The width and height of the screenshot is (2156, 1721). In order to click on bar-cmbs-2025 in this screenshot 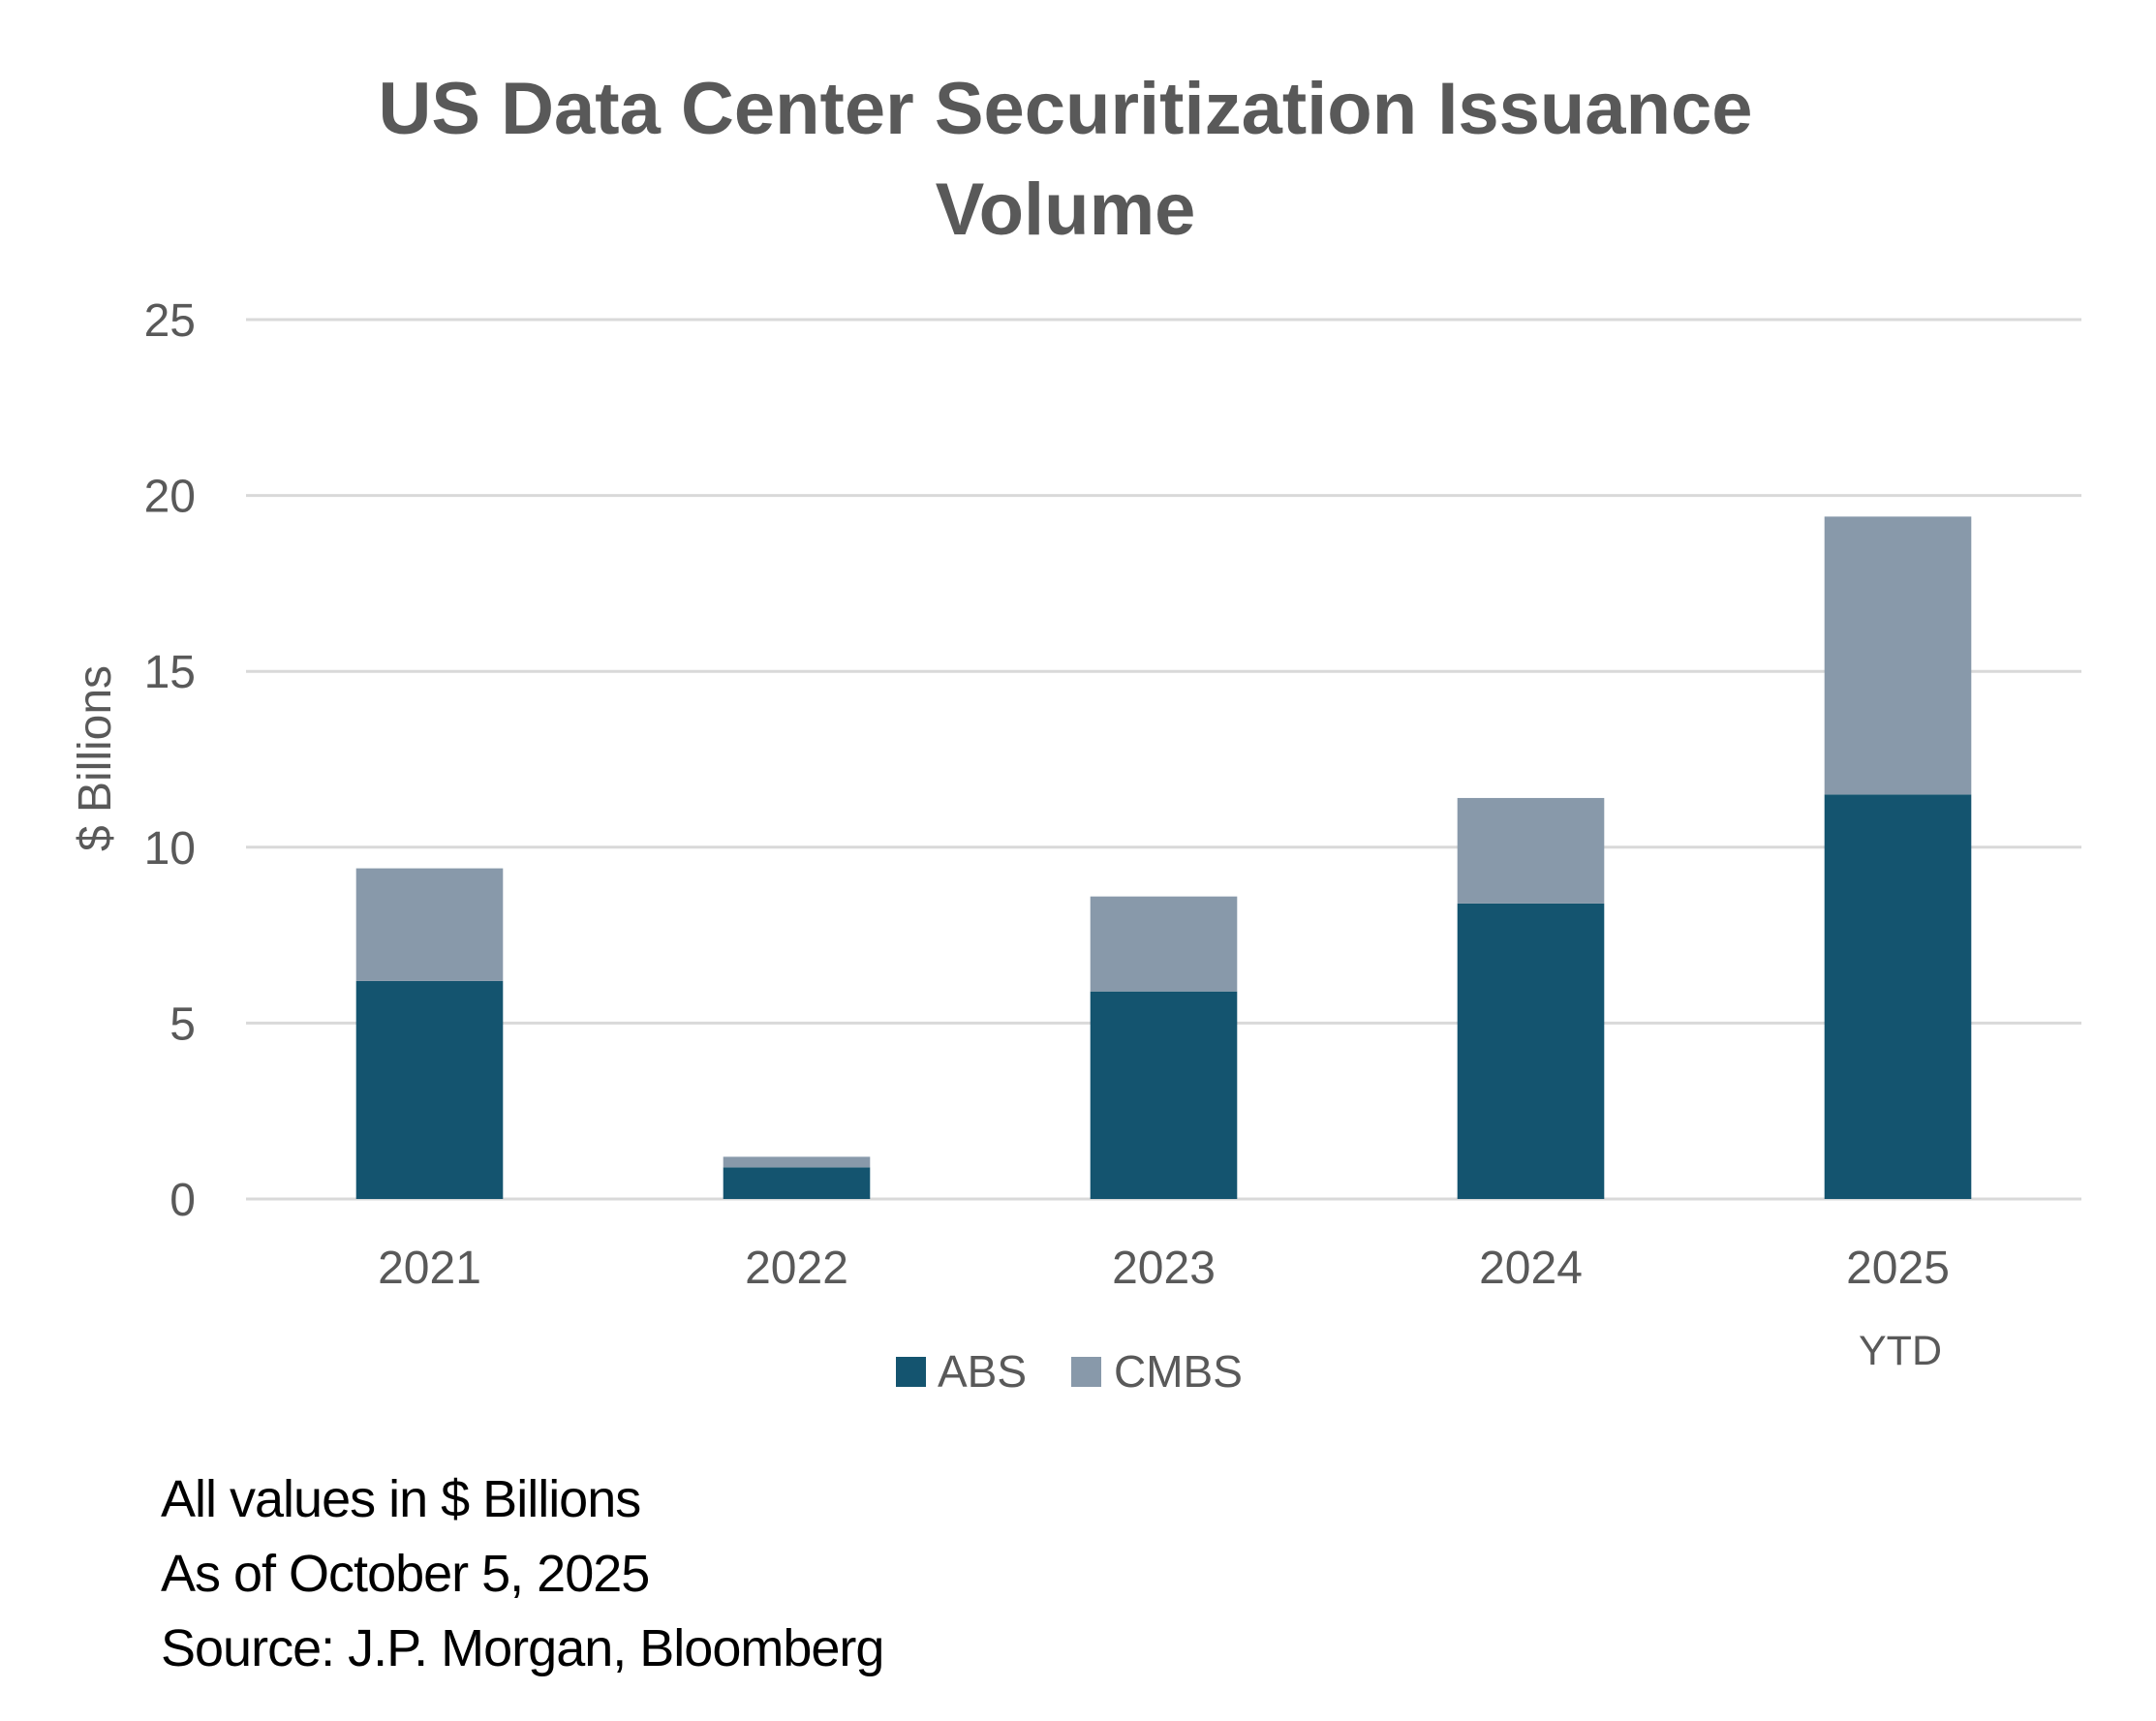, I will do `click(1898, 655)`.